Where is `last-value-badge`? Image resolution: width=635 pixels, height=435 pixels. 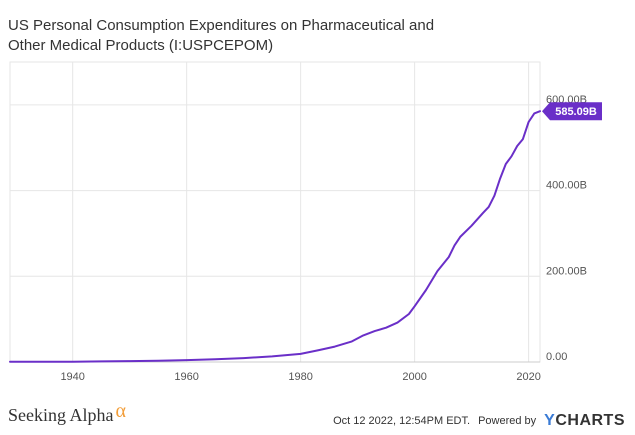
last-value-badge is located at coordinates (572, 111).